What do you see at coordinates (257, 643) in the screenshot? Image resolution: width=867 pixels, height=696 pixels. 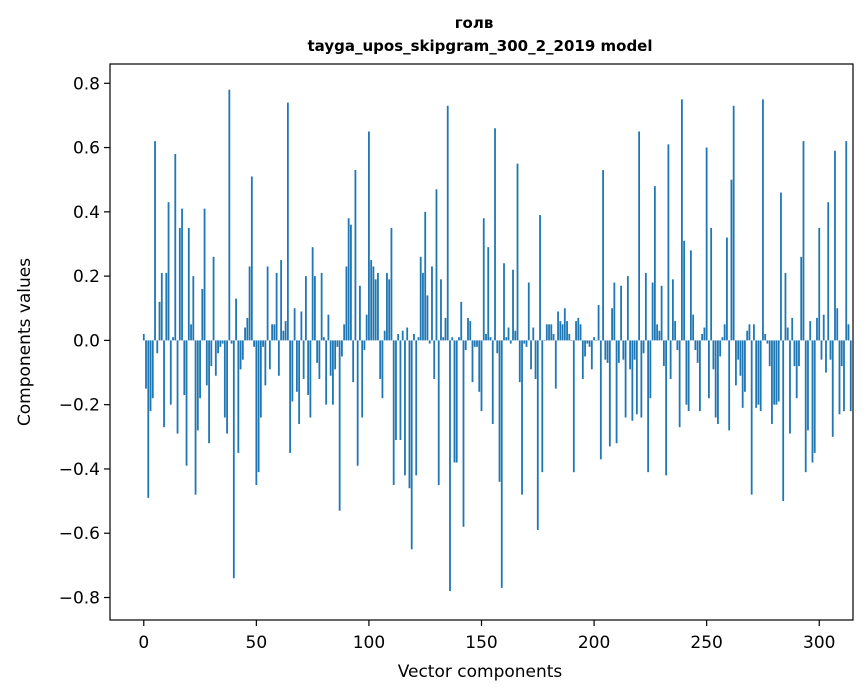 I see `x-tick-label: 50` at bounding box center [257, 643].